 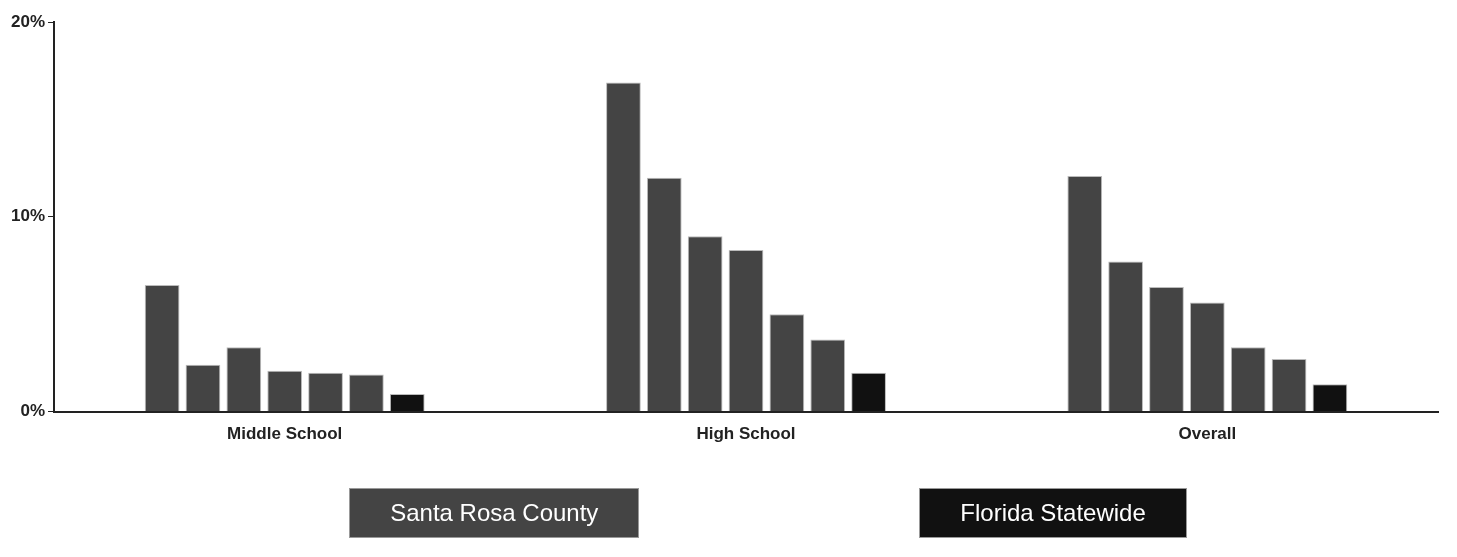 I want to click on x-tick-label: Middle School, so click(x=285, y=434).